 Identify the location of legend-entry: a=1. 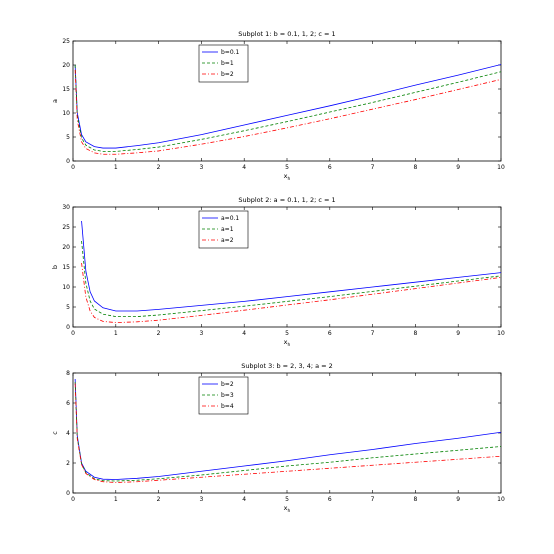
(227, 229).